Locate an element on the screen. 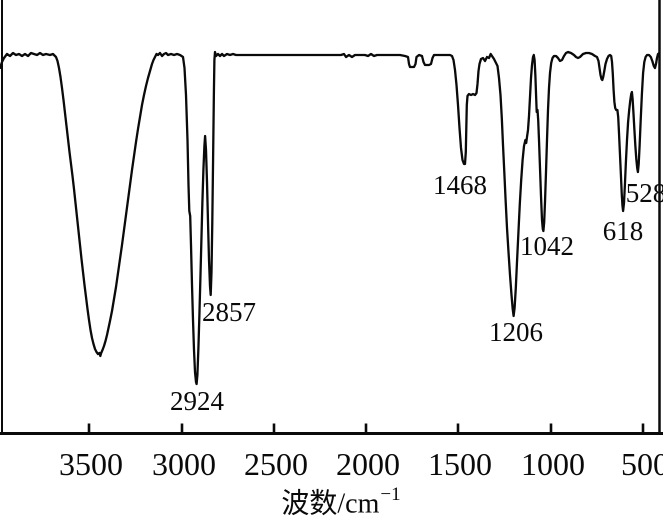 This screenshot has height=520, width=663. peak-label: 528 is located at coordinates (644, 193).